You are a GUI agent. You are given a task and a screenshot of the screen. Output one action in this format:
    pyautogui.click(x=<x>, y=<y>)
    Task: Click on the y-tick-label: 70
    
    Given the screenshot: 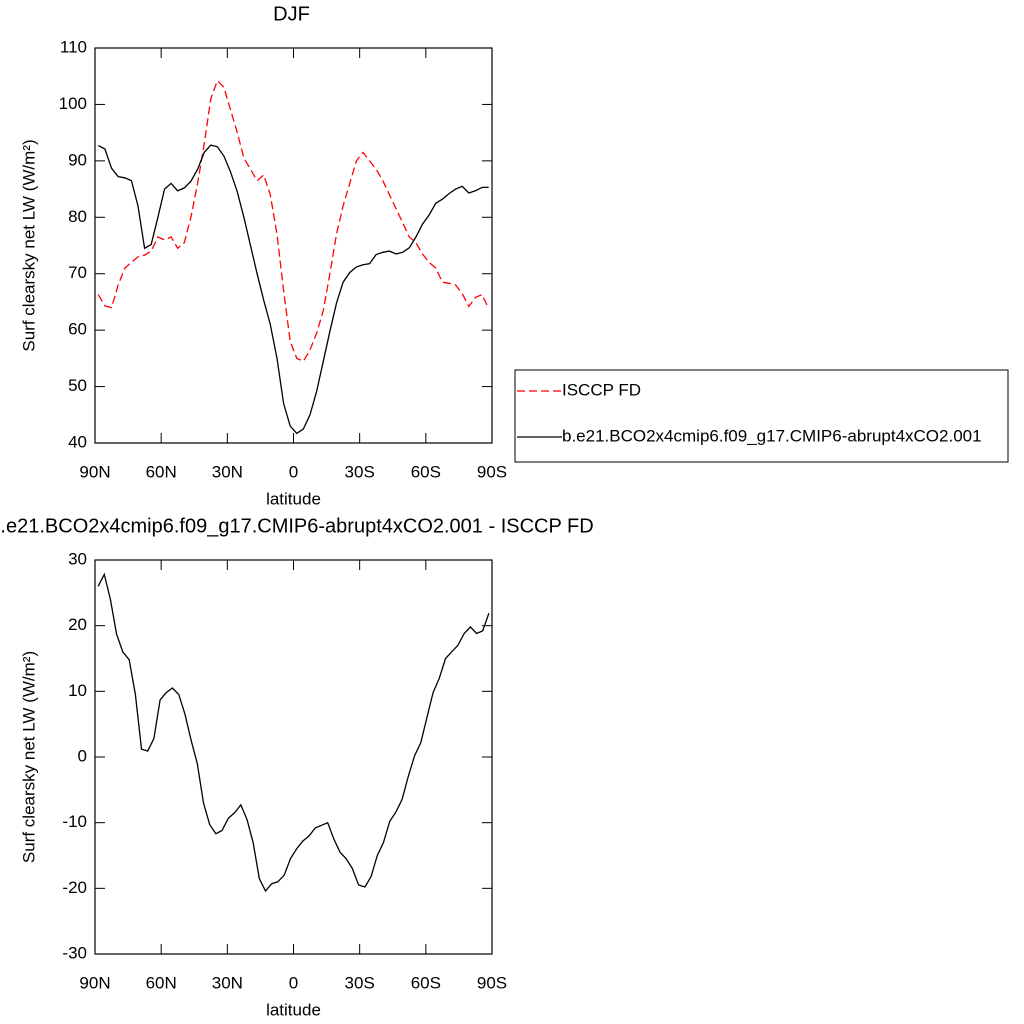 What is the action you would take?
    pyautogui.click(x=77, y=272)
    